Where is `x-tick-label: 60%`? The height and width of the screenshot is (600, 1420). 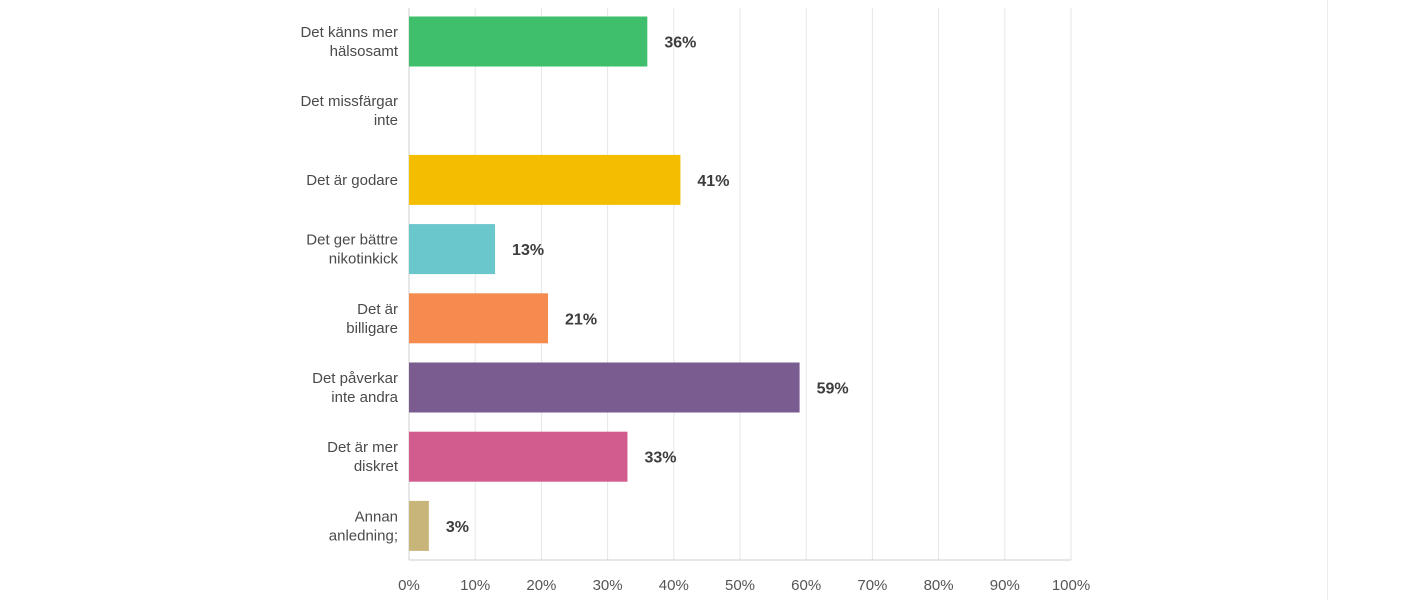 x-tick-label: 60% is located at coordinates (806, 585).